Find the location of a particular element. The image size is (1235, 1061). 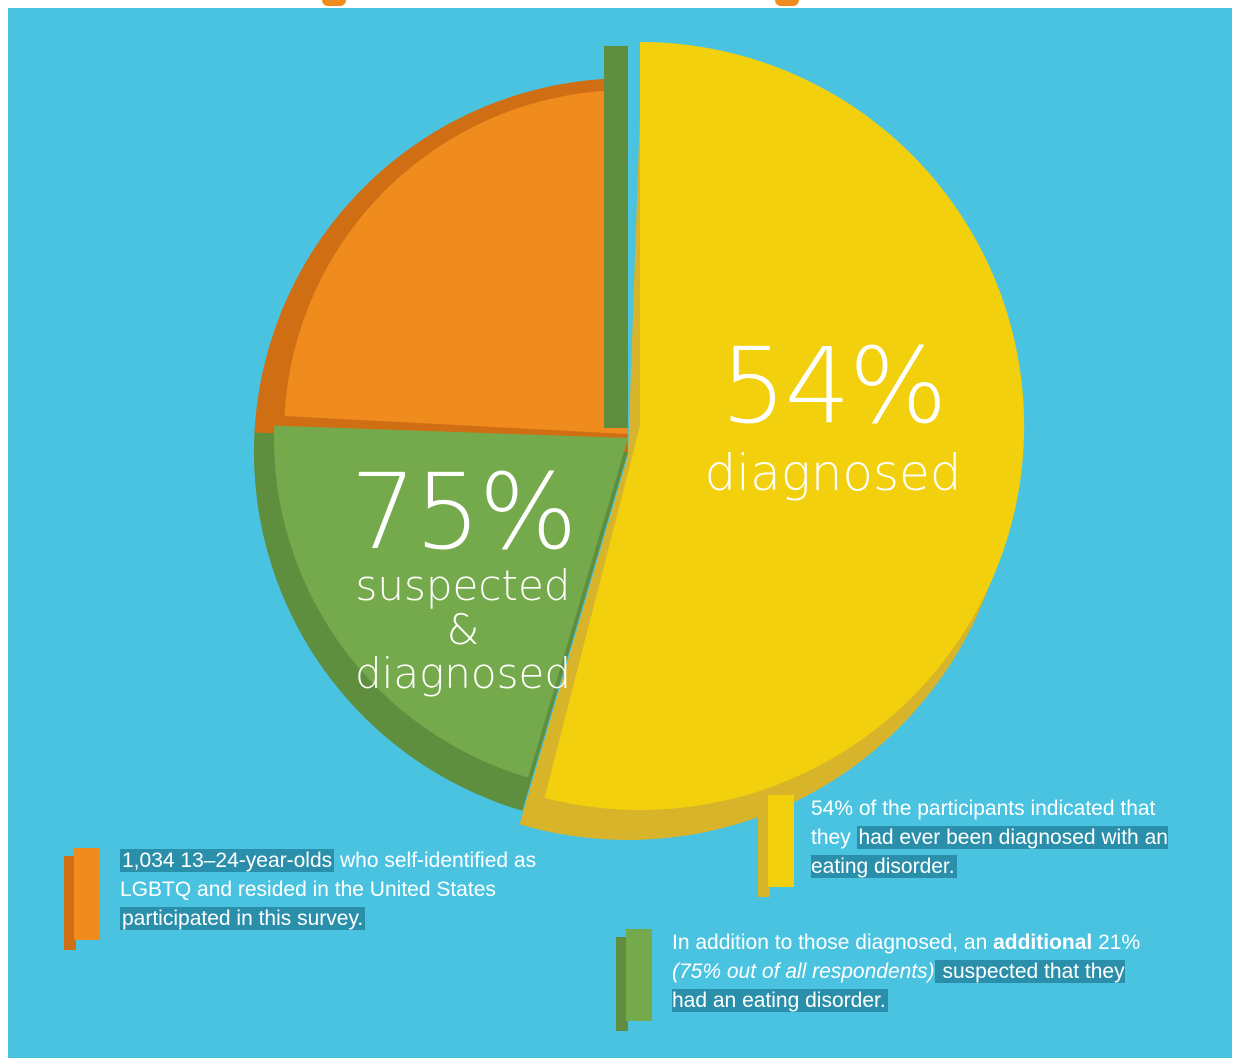

yellow-marker-icon is located at coordinates (777, 846).